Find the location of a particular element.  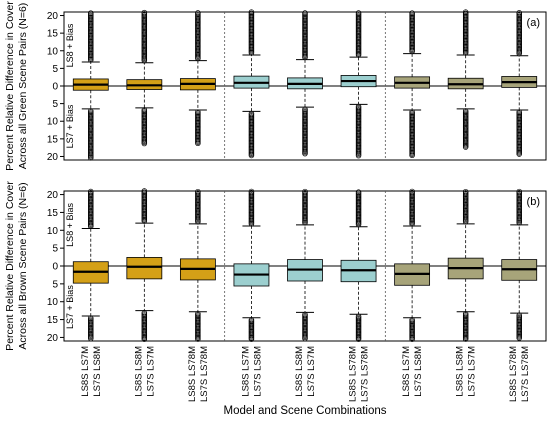

panel-tag: (b) is located at coordinates (533, 202).